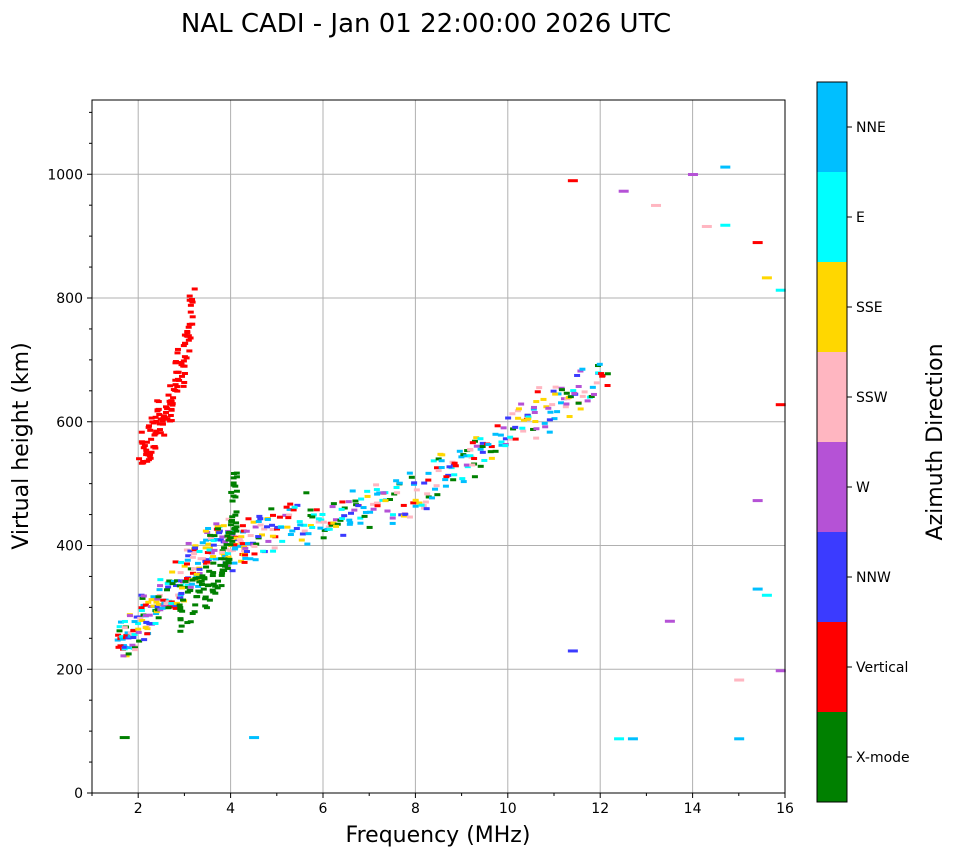 This screenshot has width=958, height=857. What do you see at coordinates (438, 835) in the screenshot?
I see `x-axis-label: Frequency (MHz)` at bounding box center [438, 835].